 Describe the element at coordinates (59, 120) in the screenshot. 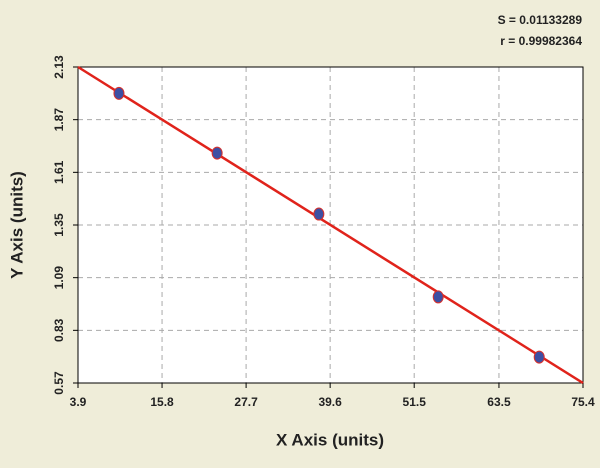

I see `y-tick-label: 1.87` at that location.